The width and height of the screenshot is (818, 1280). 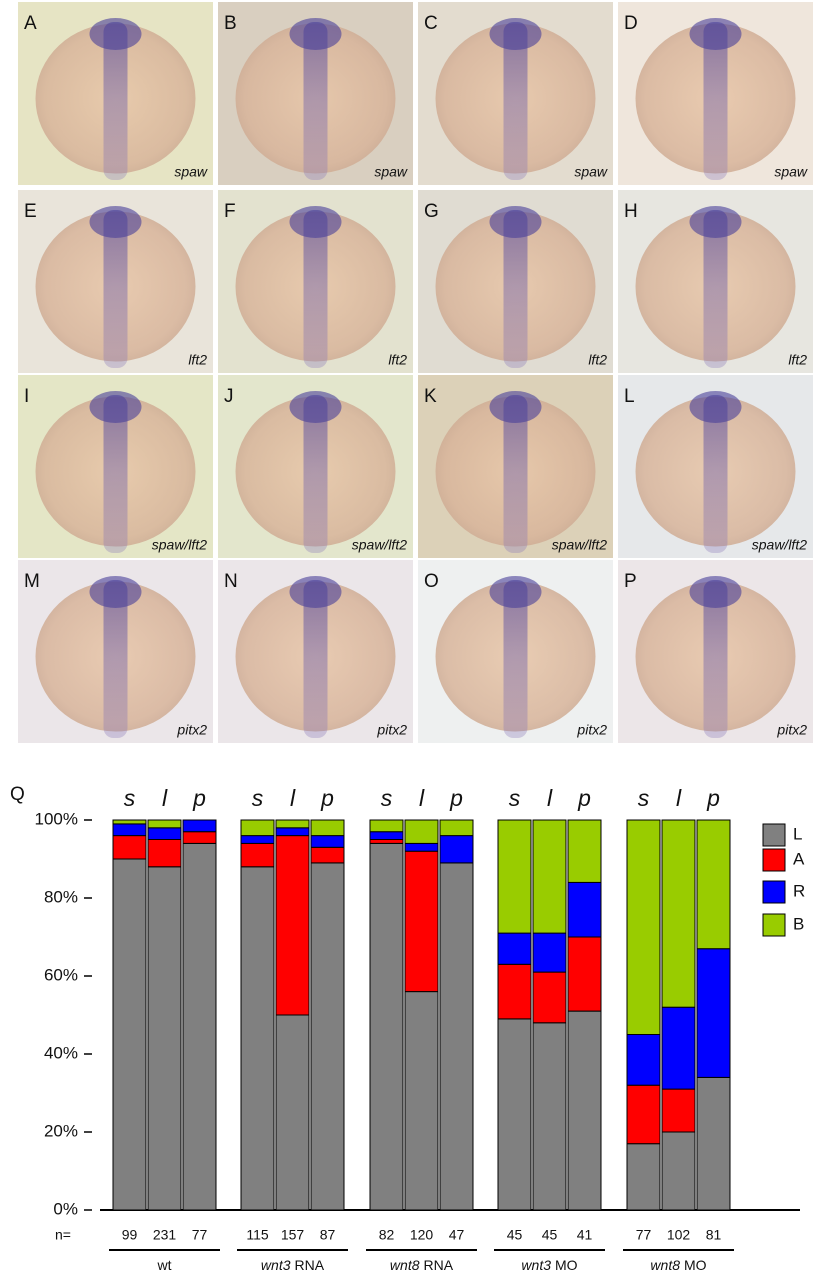 I want to click on group-label: wnt8 MO, so click(x=678, y=1265).